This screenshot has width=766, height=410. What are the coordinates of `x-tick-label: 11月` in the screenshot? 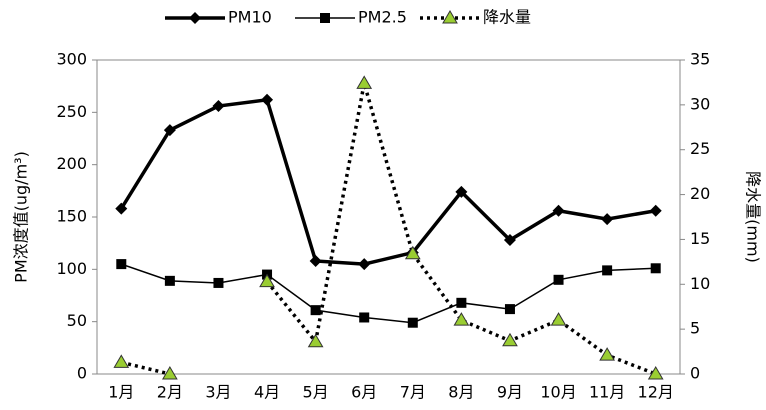 It's located at (607, 392).